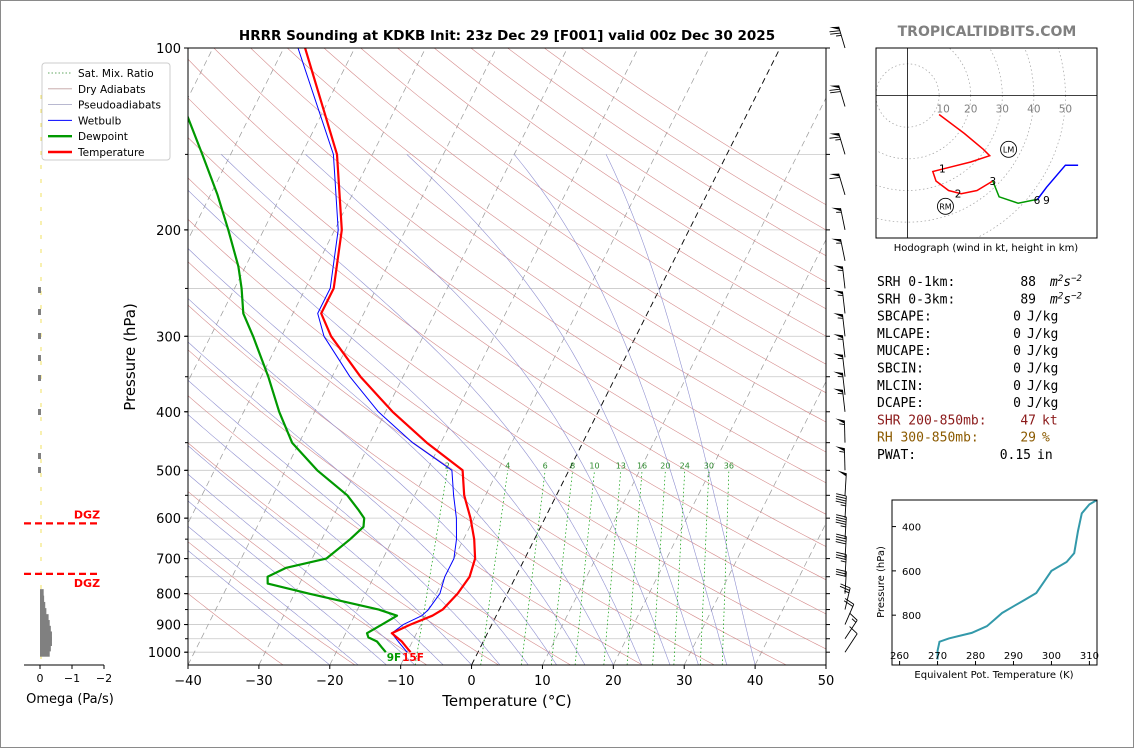  What do you see at coordinates (1028, 282) in the screenshot?
I see `stat-value: 88` at bounding box center [1028, 282].